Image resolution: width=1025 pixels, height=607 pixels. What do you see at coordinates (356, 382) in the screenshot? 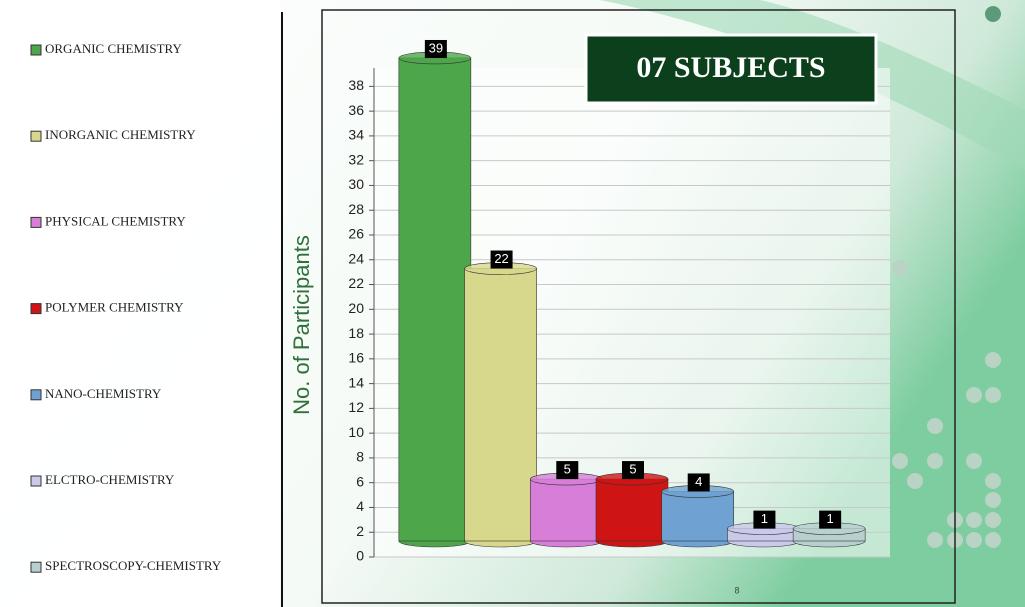
I see `y-tick-label: 14` at bounding box center [356, 382].